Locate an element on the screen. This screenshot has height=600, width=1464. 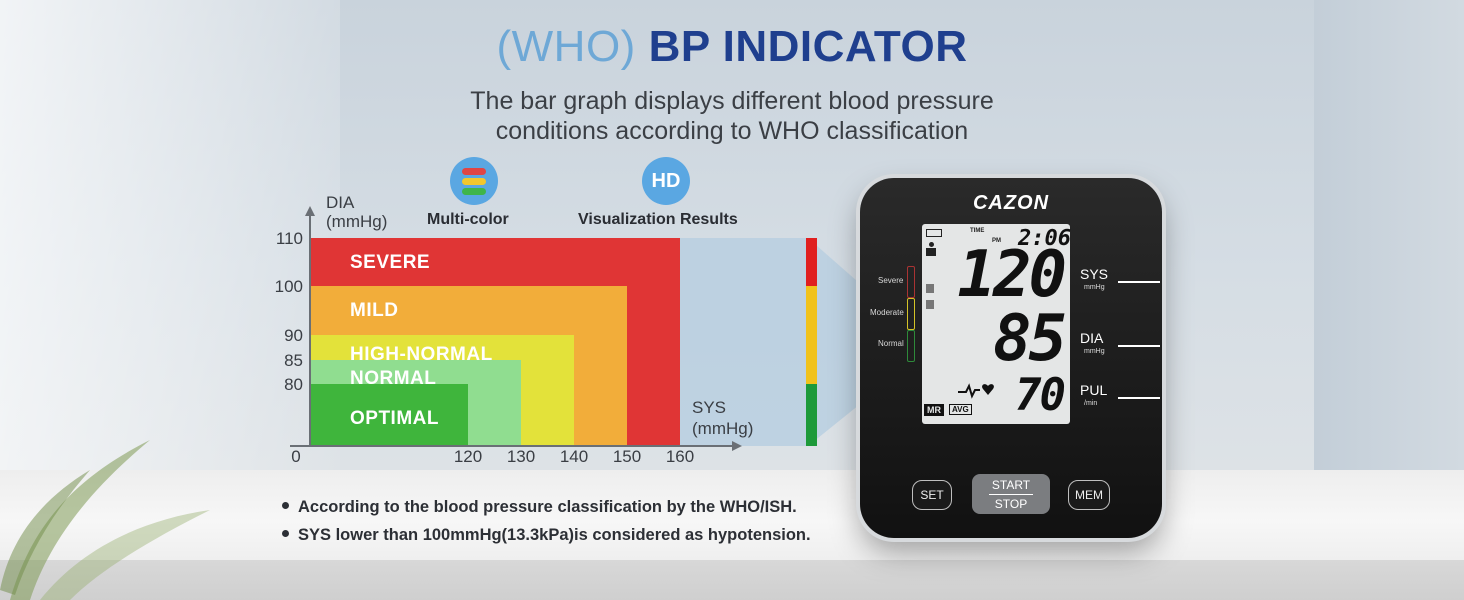
y-axis-arrow is located at coordinates (310, 211).